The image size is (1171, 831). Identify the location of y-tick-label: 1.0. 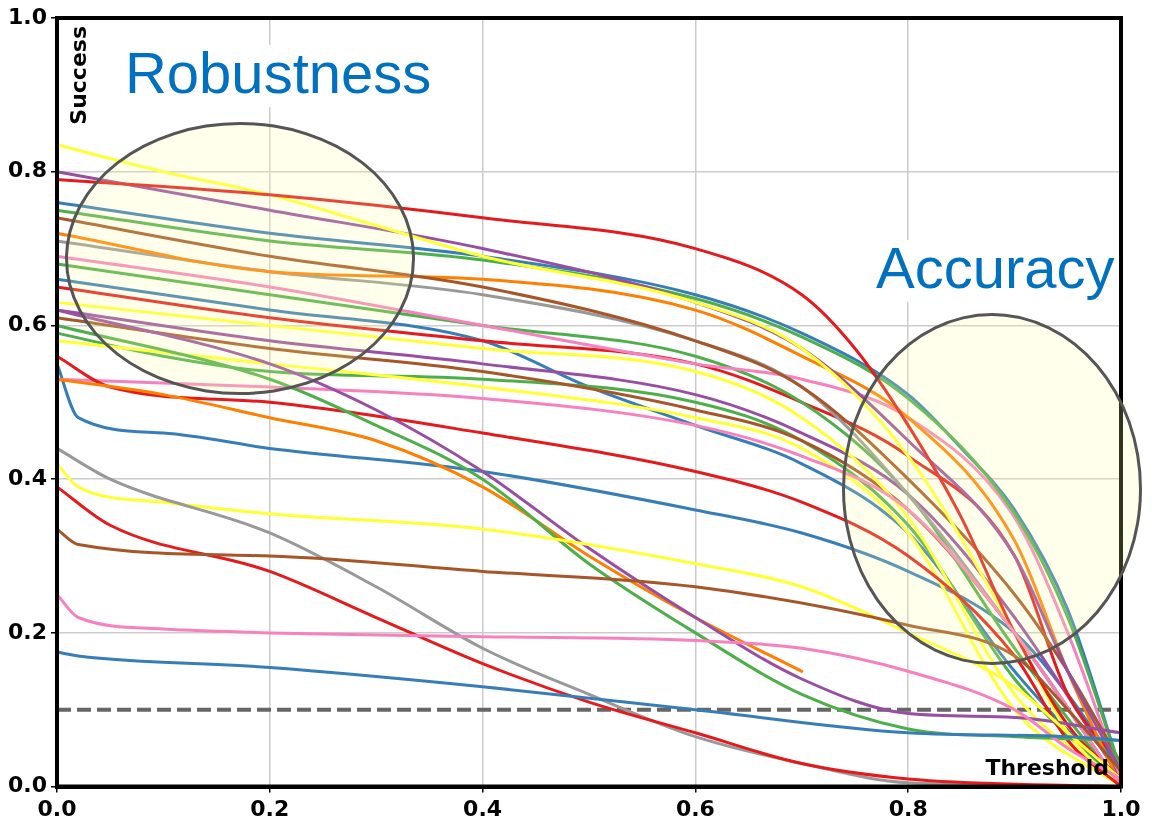
(27, 16).